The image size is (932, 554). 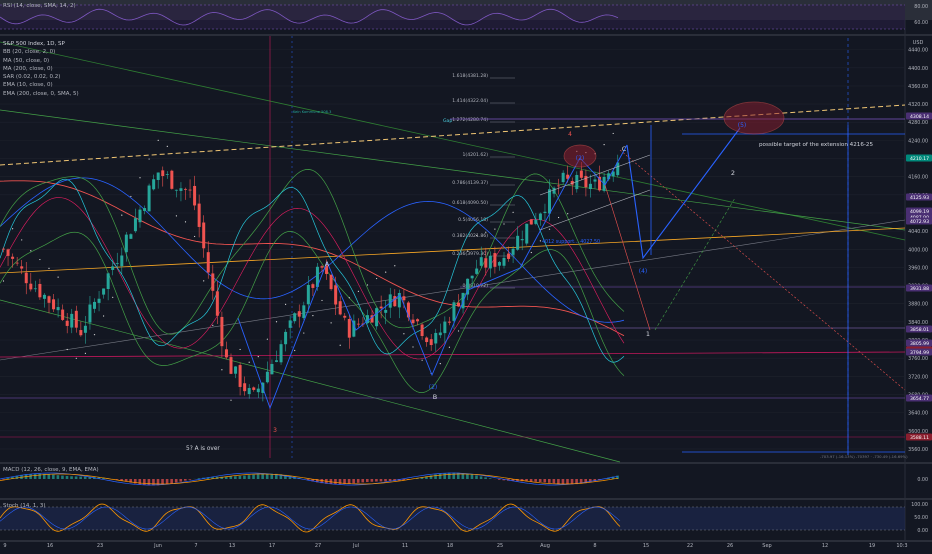 What do you see at coordinates (435, 397) in the screenshot?
I see `wave-label-B: B` at bounding box center [435, 397].